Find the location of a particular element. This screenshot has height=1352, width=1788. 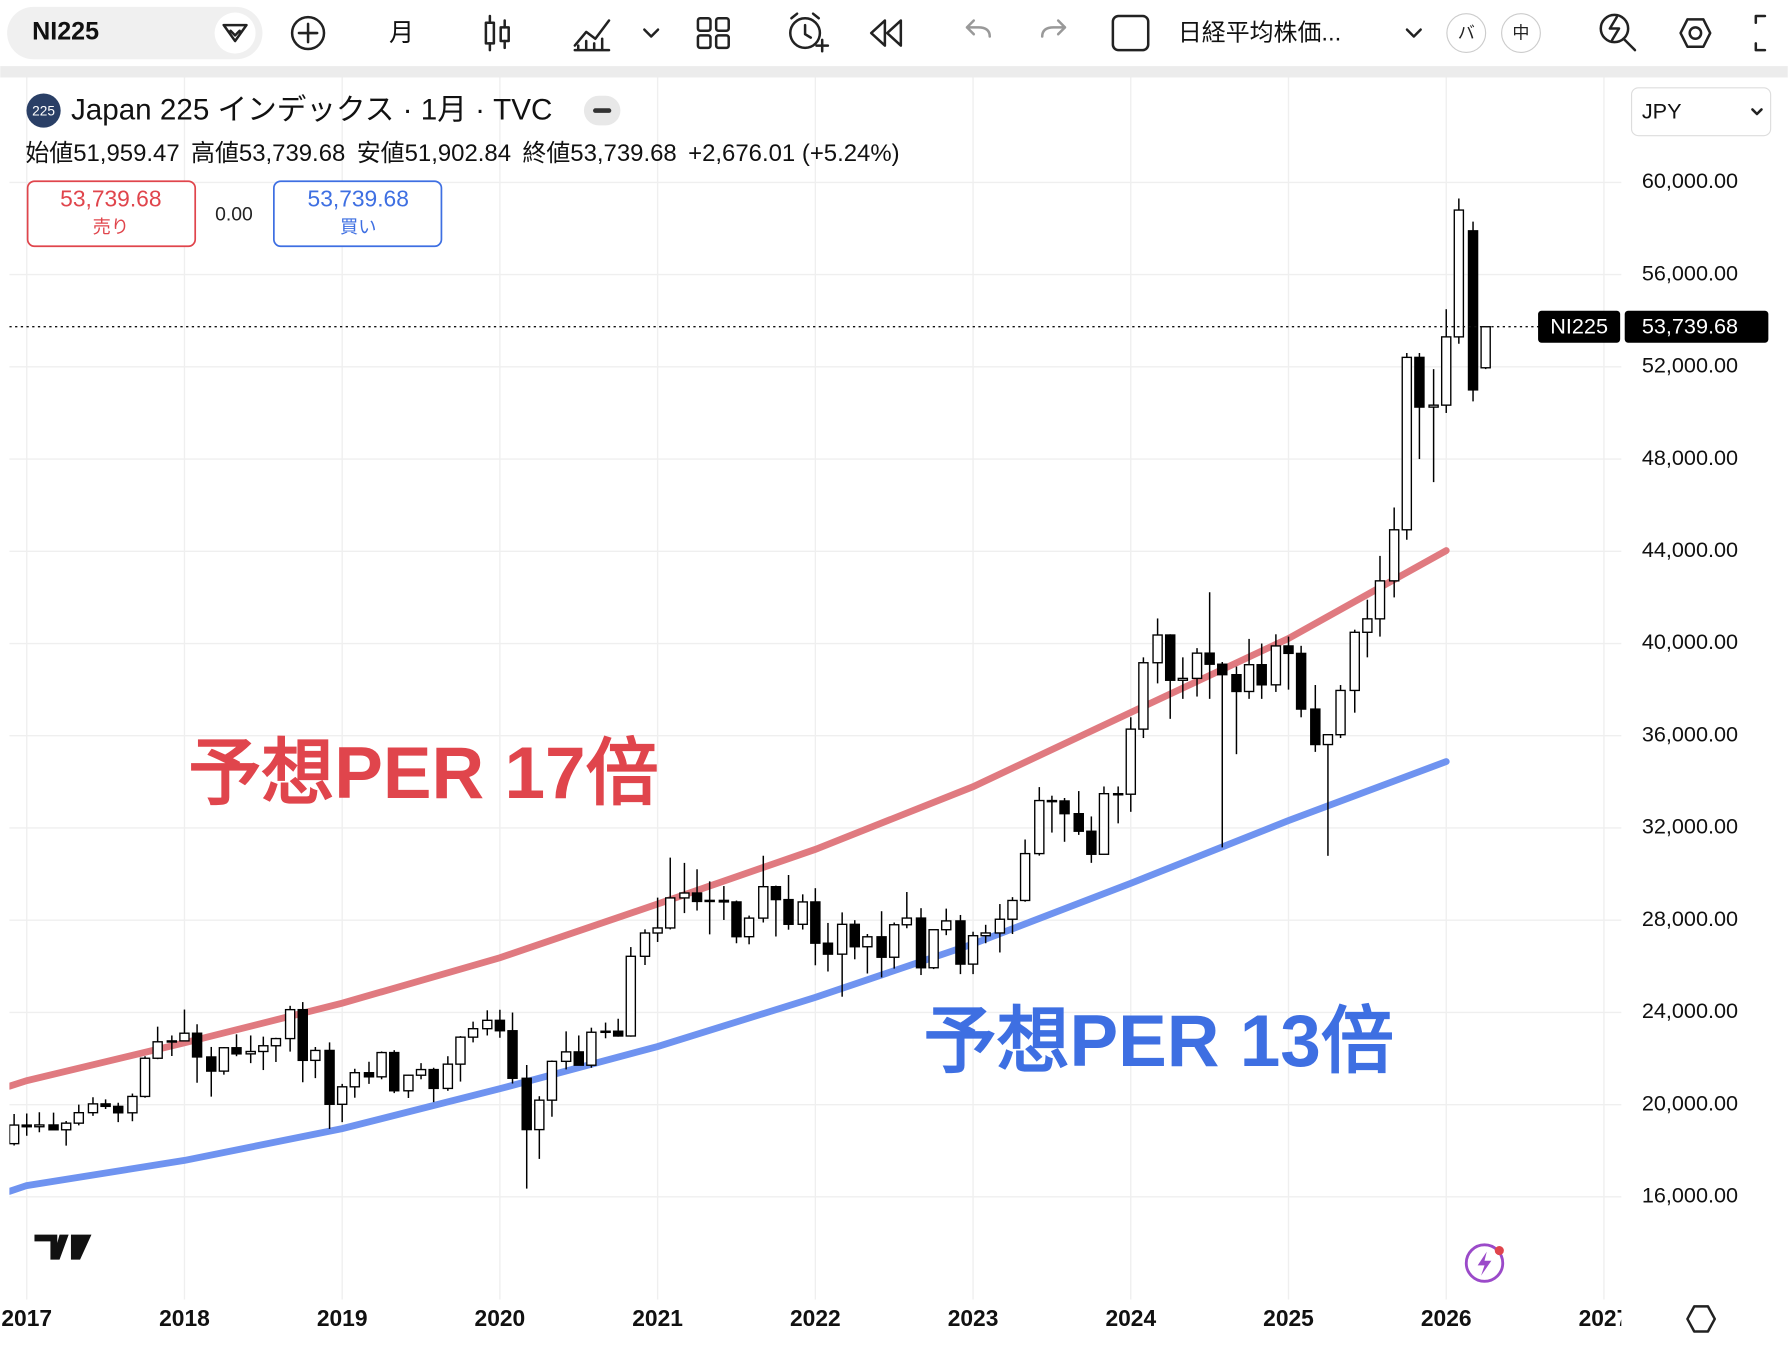

layout-button is located at coordinates (713, 33).